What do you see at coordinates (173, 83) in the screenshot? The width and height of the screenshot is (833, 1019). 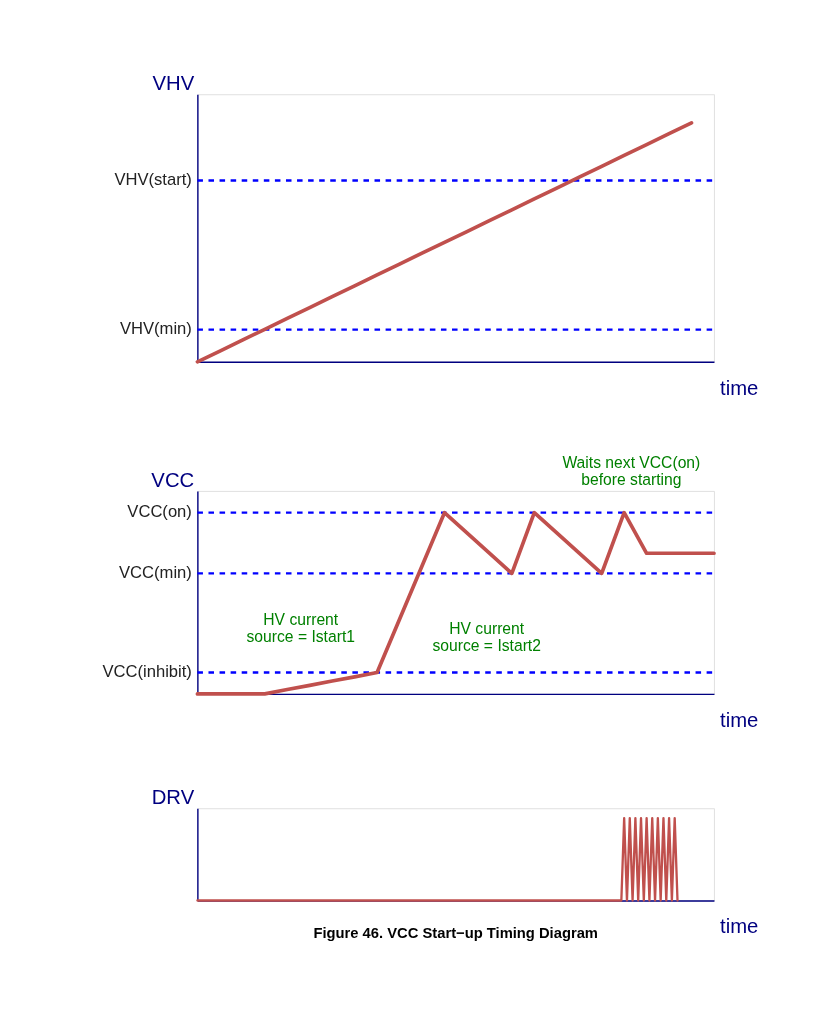 I see `y-axis-title: VHV` at bounding box center [173, 83].